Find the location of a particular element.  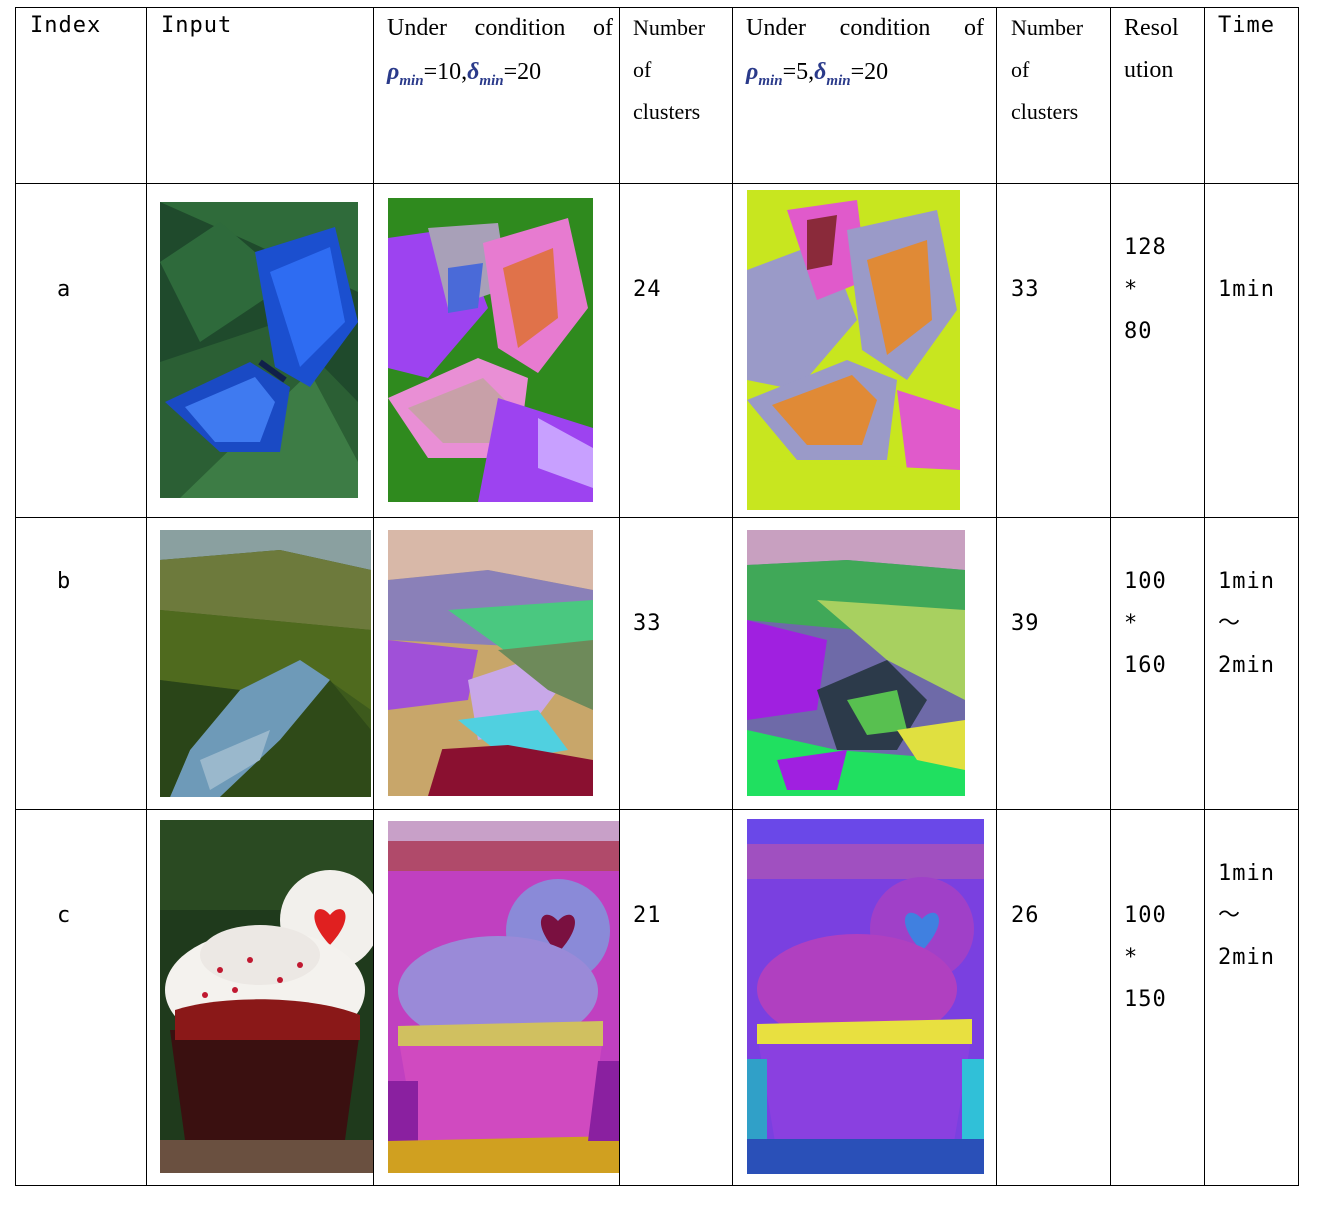

row-divider-a-b is located at coordinates (657, 517).